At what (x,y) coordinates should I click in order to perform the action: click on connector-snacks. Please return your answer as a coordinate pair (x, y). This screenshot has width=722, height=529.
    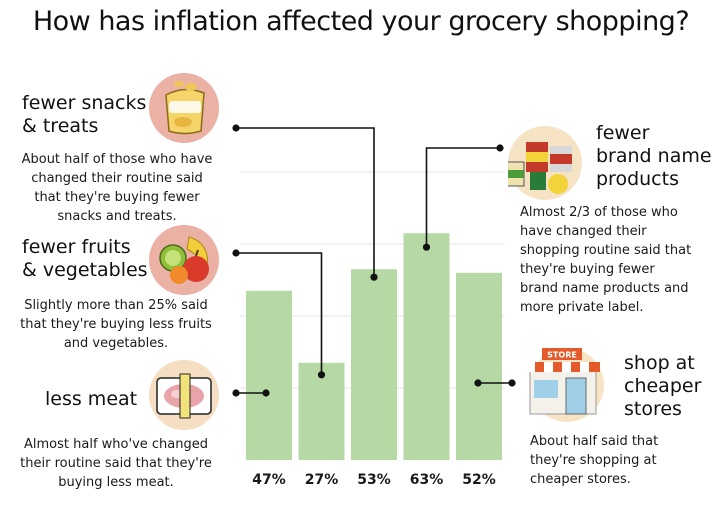
    Looking at the image, I should click on (305, 202).